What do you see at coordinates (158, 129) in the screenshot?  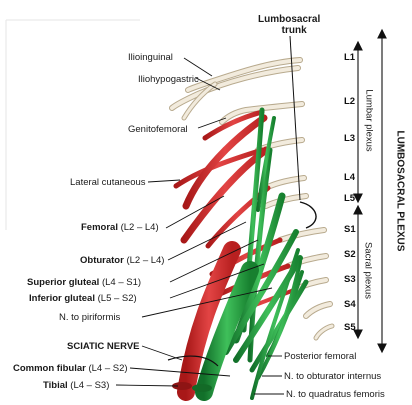 I see `label-genitofemoral: Genitofemoral` at bounding box center [158, 129].